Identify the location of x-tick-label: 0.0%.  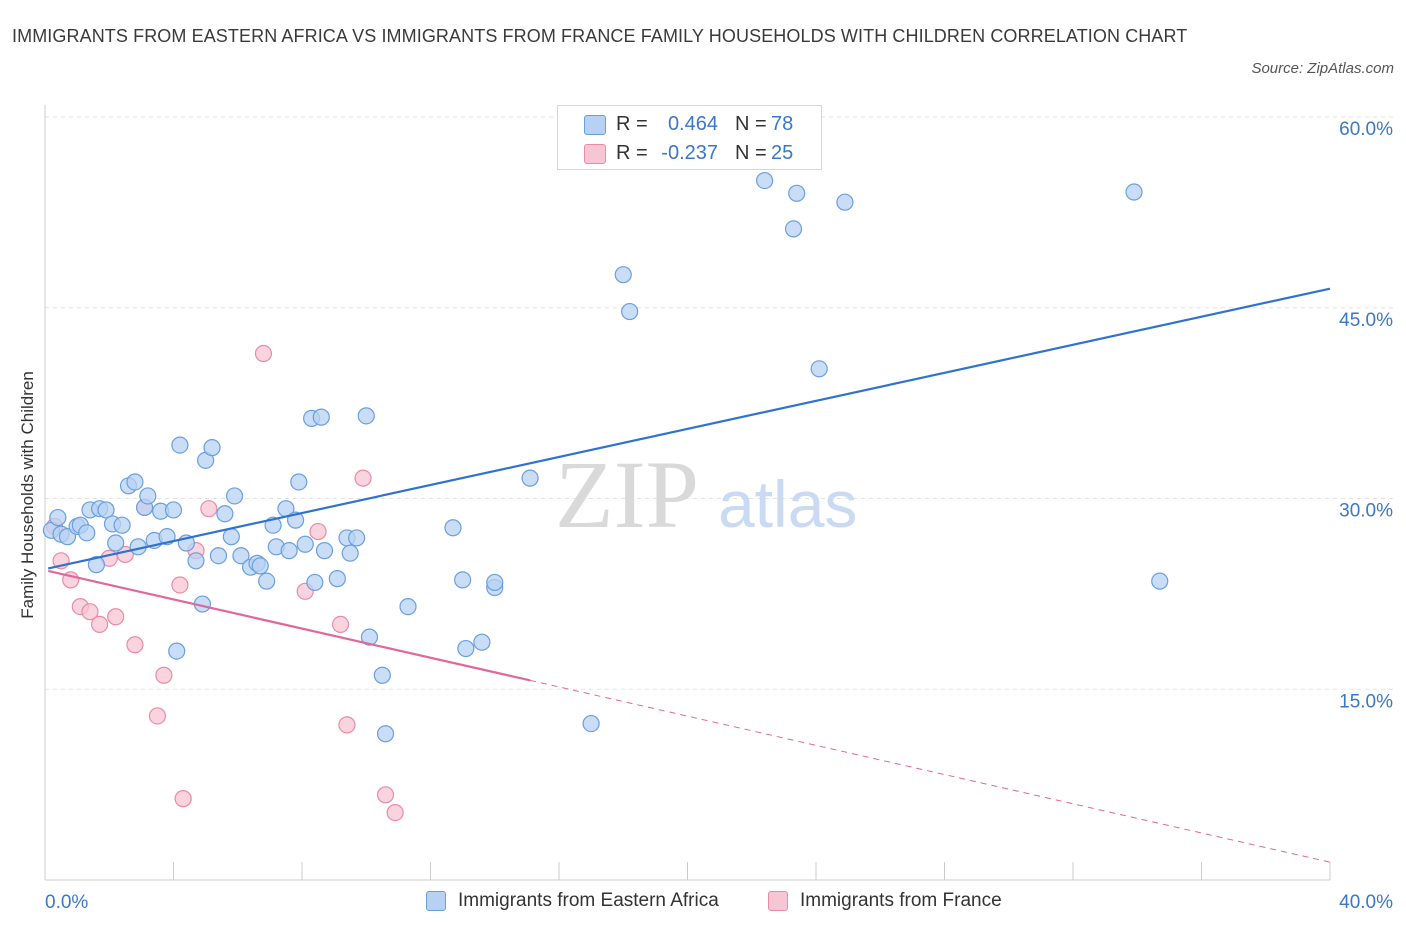
(66, 902).